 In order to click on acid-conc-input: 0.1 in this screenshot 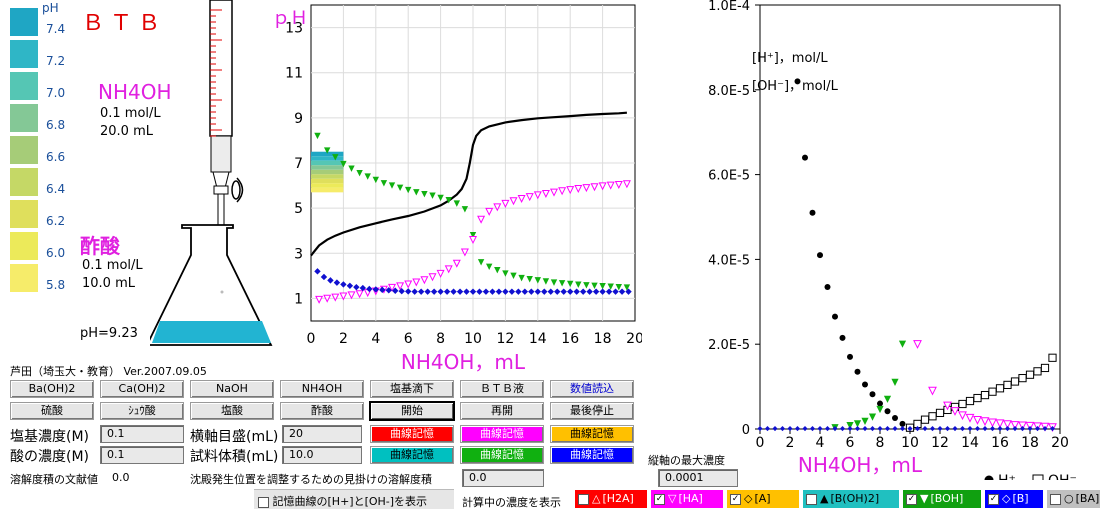, I will do `click(142, 455)`.